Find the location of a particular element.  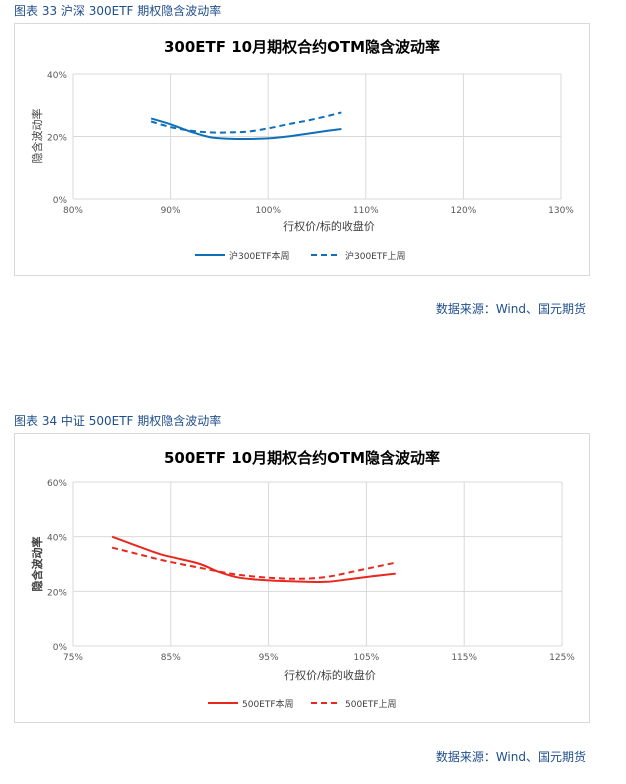

x-tick-label: 110% is located at coordinates (366, 211).